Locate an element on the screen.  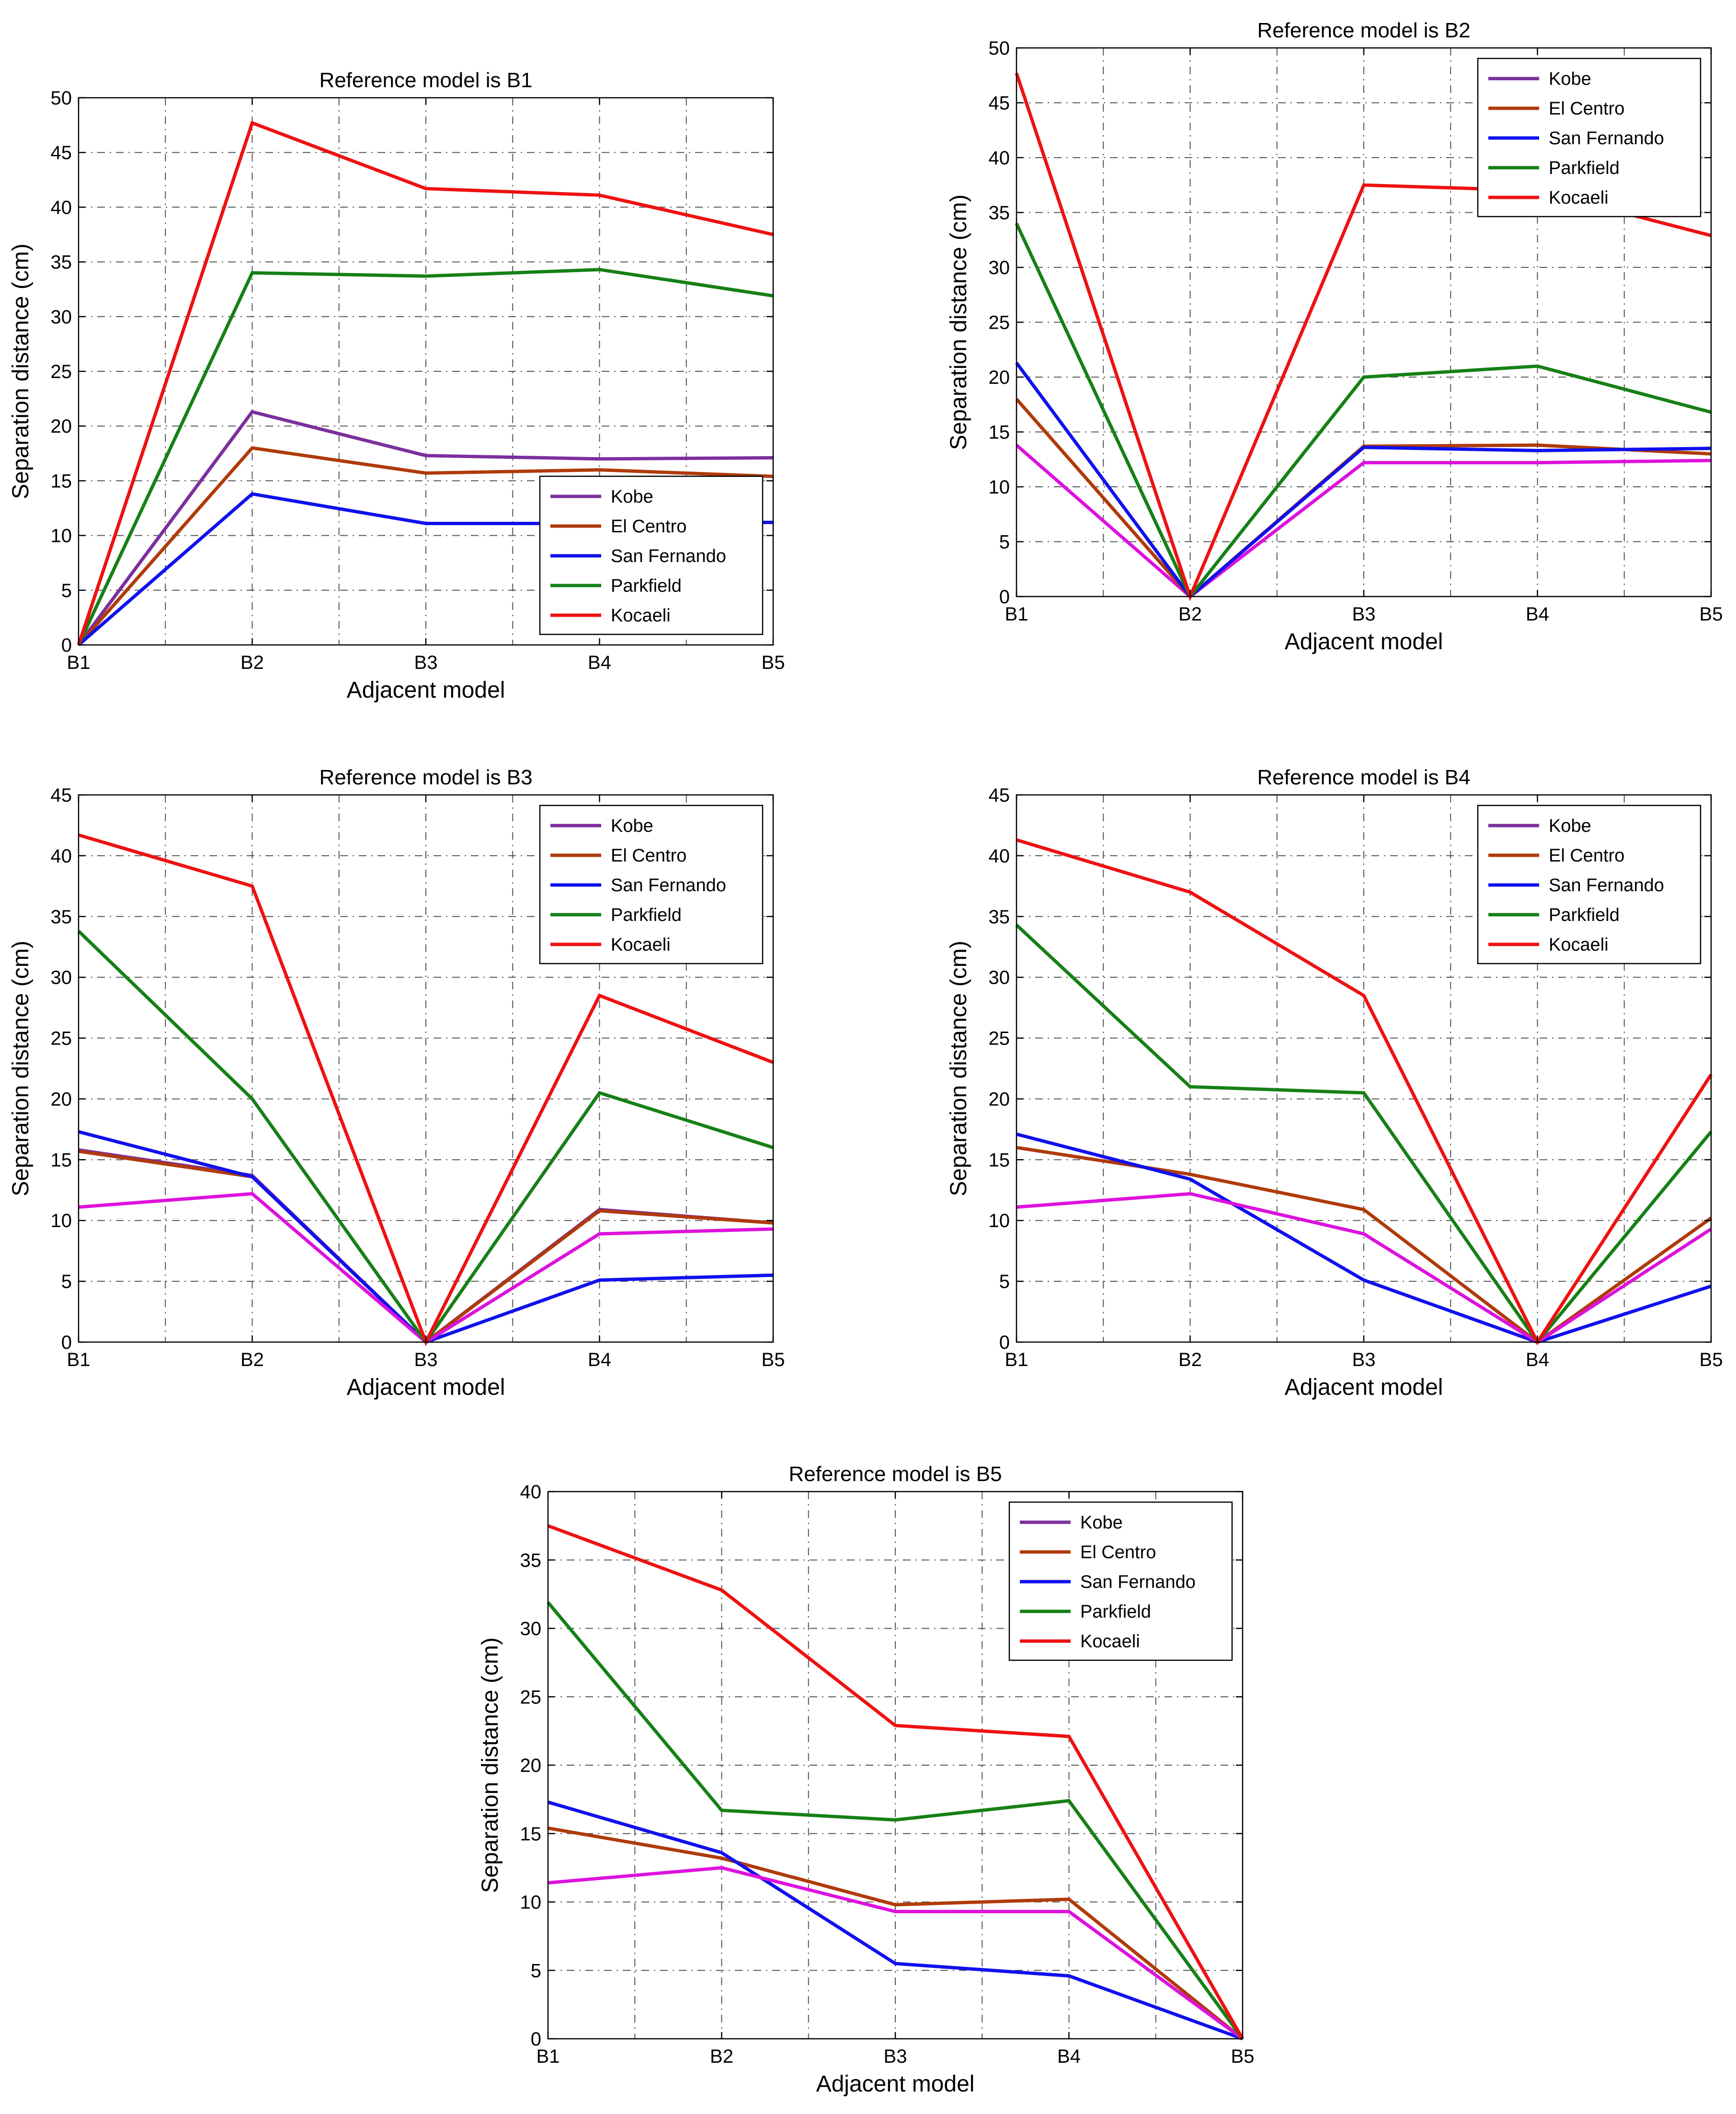
chart-title: Reference model is B4 is located at coordinates (1364, 778).